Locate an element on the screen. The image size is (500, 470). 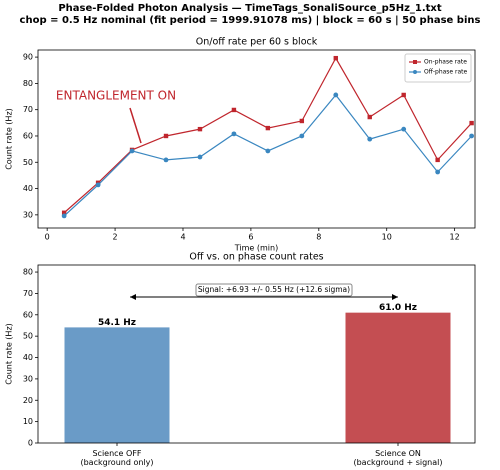
x-tick-label: Science OFF (background only) is located at coordinates (116, 458).